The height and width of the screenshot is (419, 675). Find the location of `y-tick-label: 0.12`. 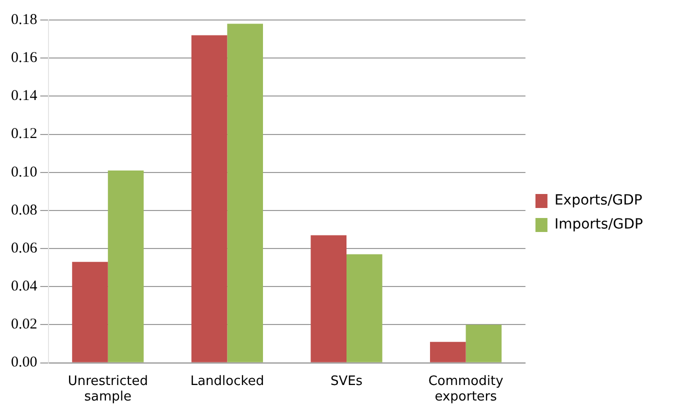

y-tick-label: 0.12 is located at coordinates (24, 134).